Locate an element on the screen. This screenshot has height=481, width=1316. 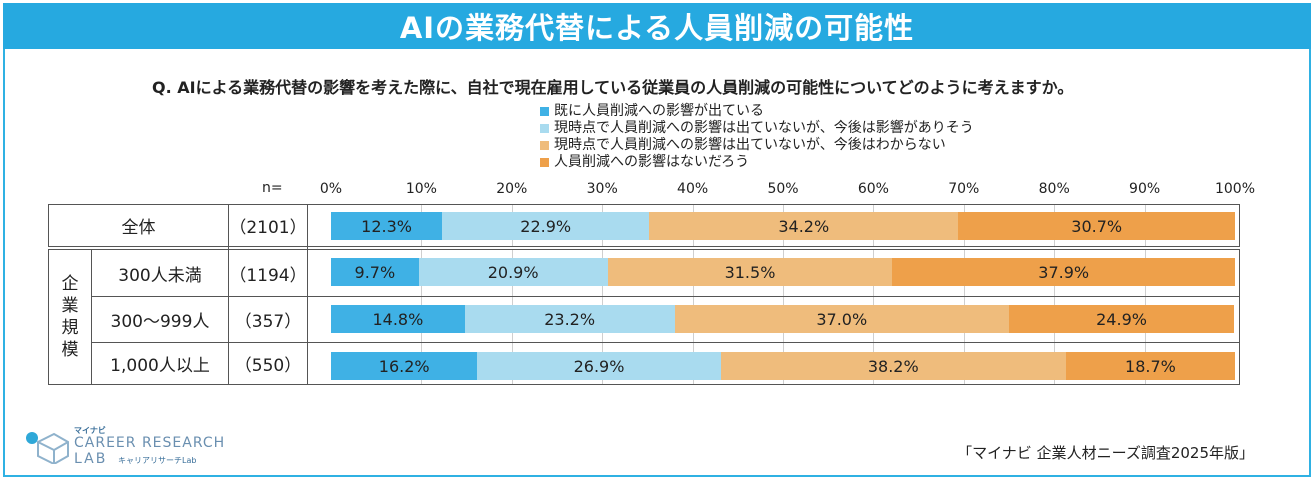
legend-item: 既に人員削減への影響が出ている is located at coordinates (757, 111).